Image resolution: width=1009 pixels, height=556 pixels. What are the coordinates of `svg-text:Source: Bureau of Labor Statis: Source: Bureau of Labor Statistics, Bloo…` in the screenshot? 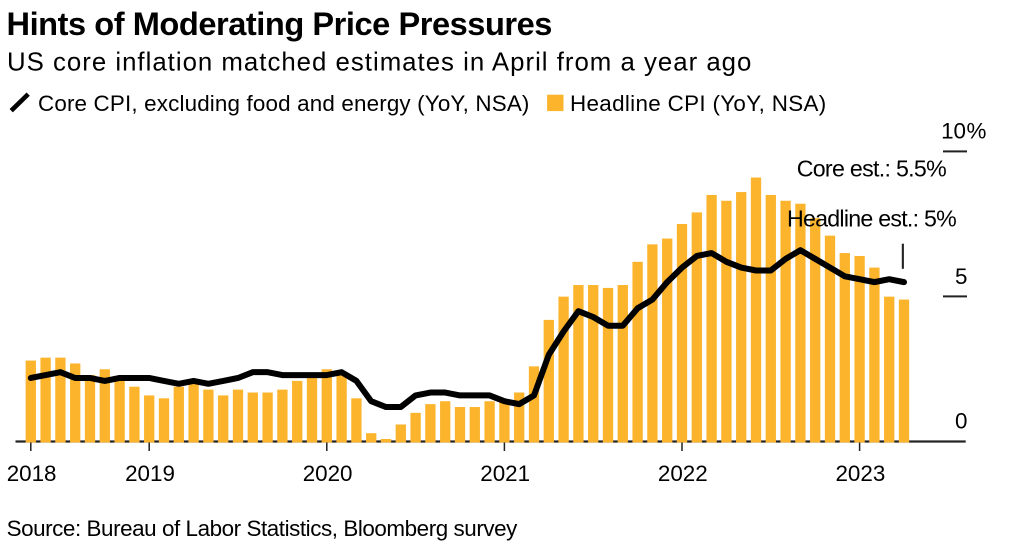 It's located at (263, 528).